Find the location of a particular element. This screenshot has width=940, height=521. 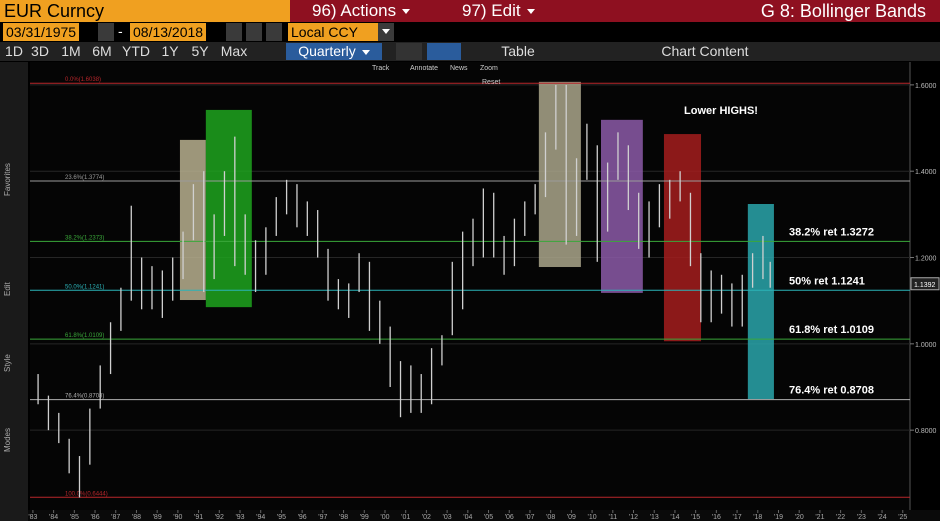

security-field: EUR Curncy is located at coordinates (145, 11).